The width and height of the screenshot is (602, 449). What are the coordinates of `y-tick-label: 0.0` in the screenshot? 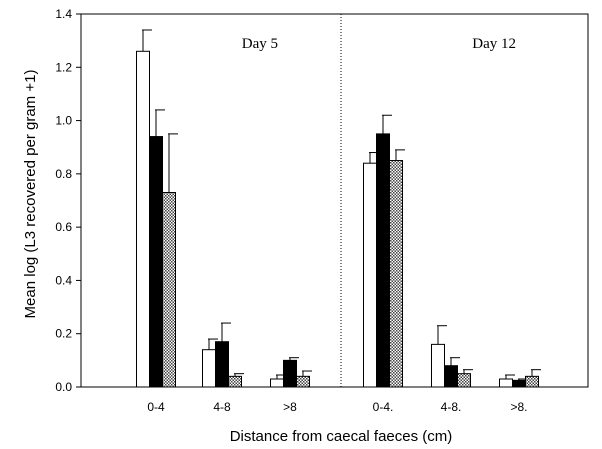 It's located at (63, 387).